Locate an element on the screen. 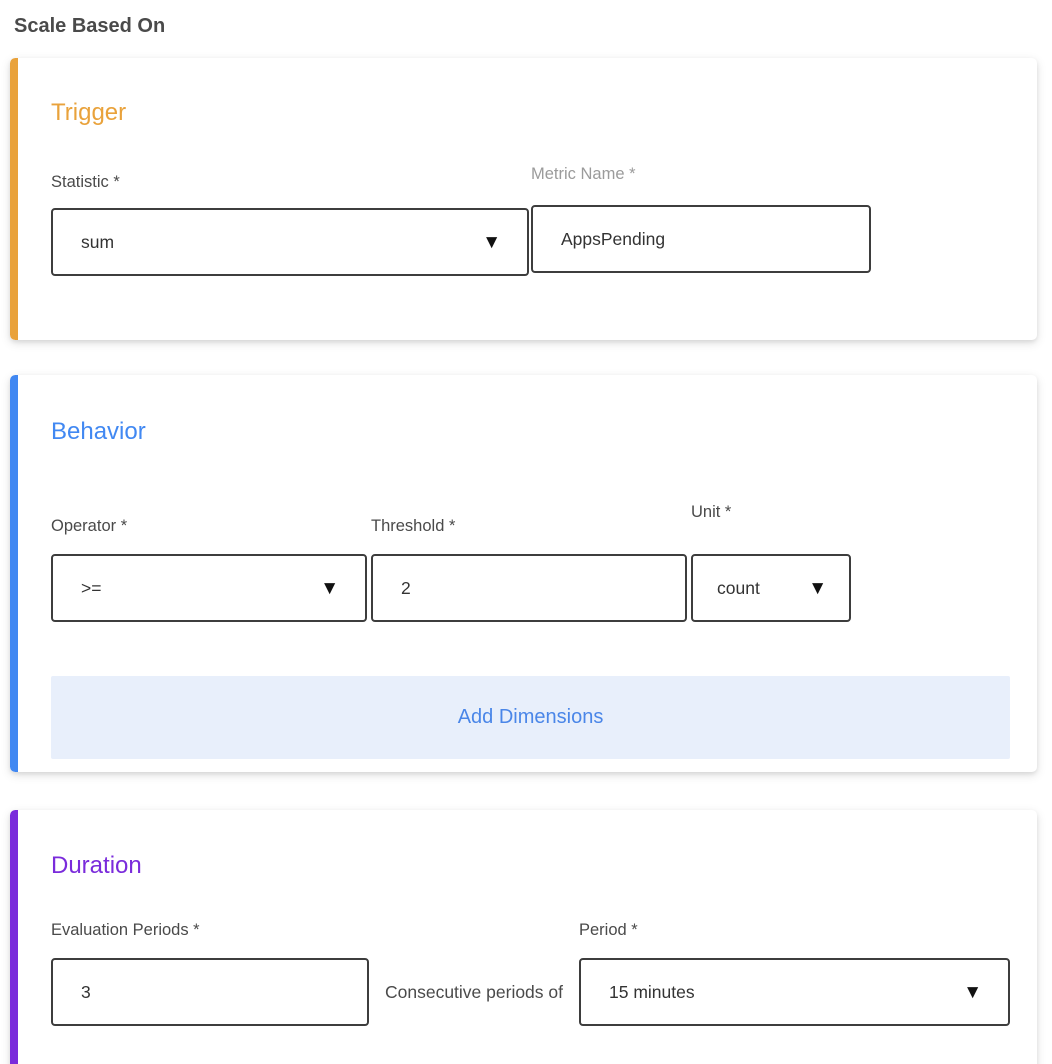 This screenshot has width=1052, height=1064. period-field-group: Period * 15 minutes ▼ is located at coordinates (794, 973).